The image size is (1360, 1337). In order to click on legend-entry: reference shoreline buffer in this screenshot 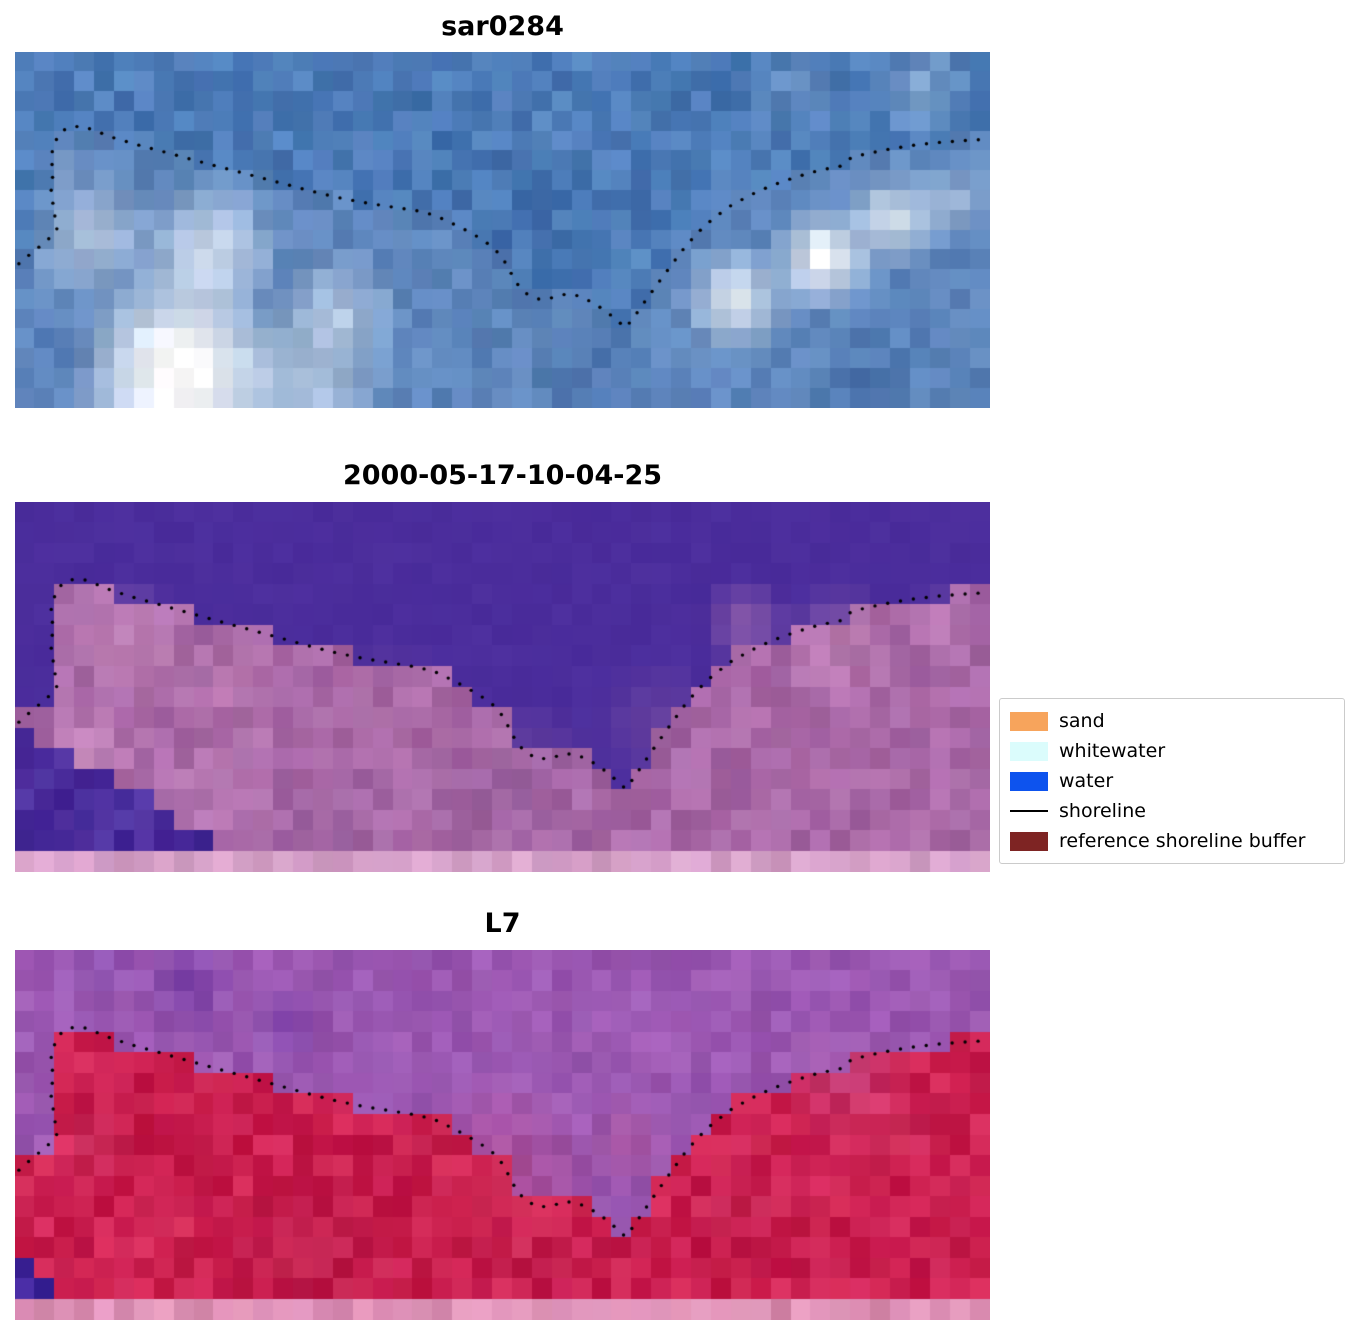, I will do `click(1172, 841)`.